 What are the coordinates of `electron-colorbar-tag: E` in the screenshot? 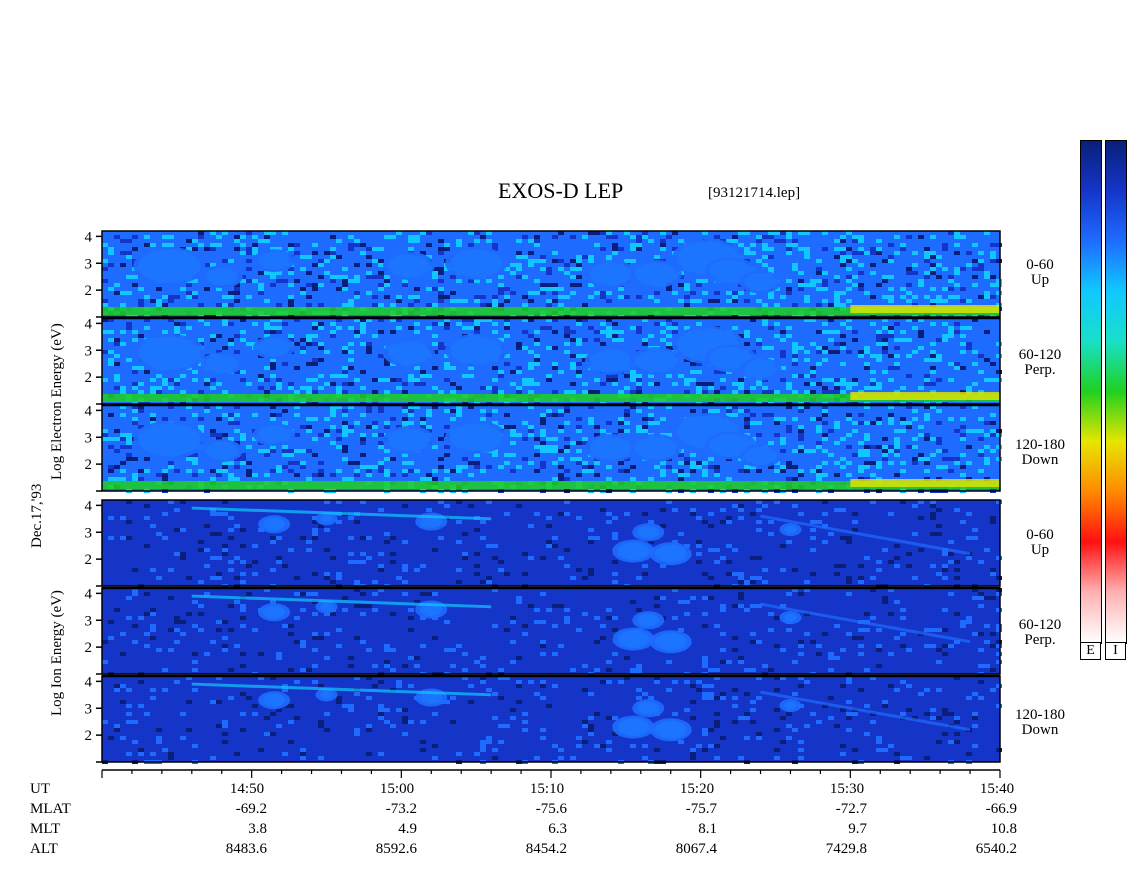 It's located at (1090, 651).